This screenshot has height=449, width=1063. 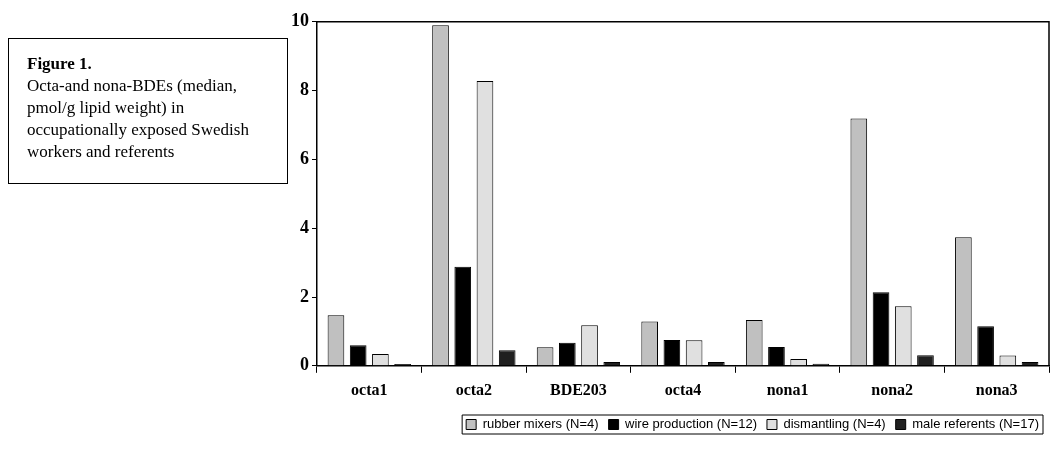 I want to click on y-tick-label: 4, so click(x=304, y=226).